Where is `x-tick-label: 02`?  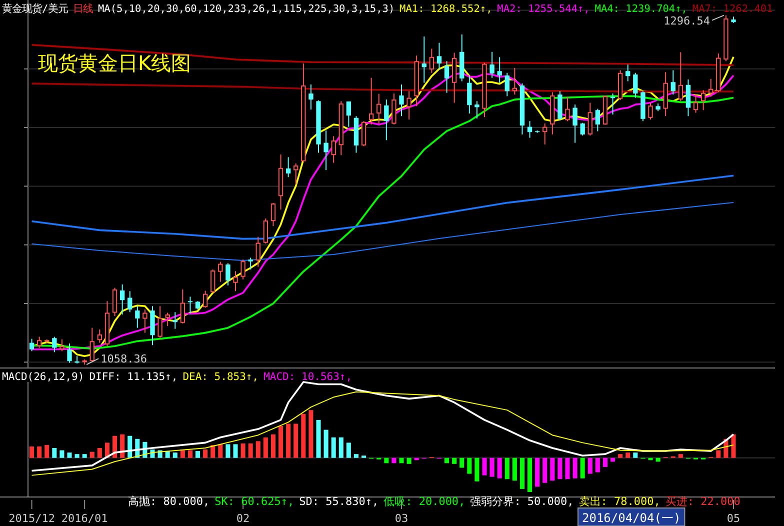
x-tick-label: 02 is located at coordinates (243, 518).